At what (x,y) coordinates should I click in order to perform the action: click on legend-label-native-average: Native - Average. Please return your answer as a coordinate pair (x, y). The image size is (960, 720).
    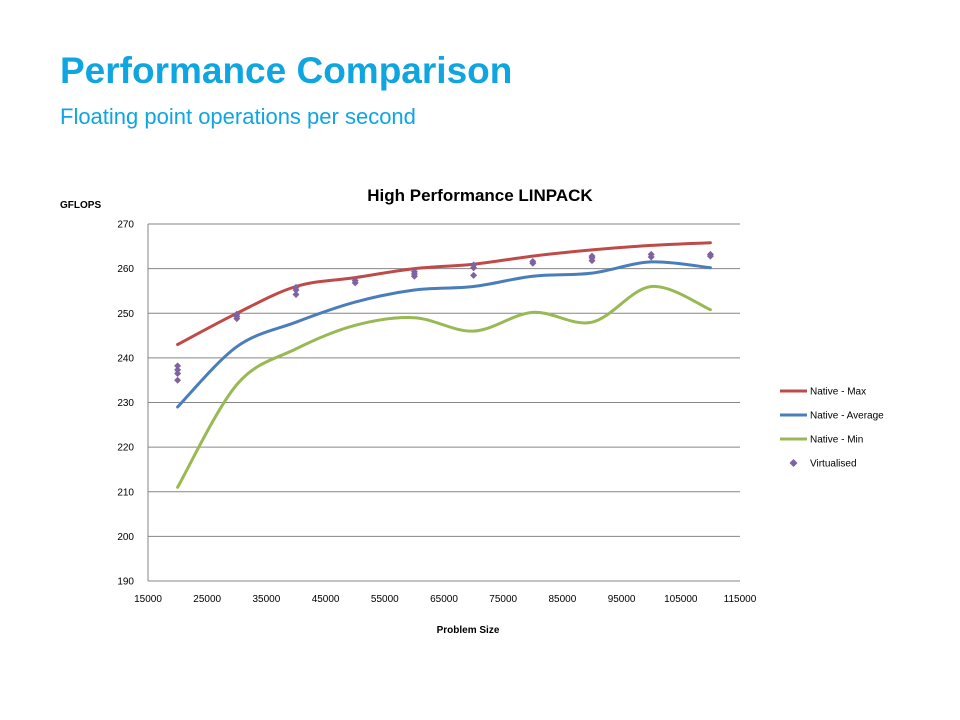
    Looking at the image, I should click on (847, 416).